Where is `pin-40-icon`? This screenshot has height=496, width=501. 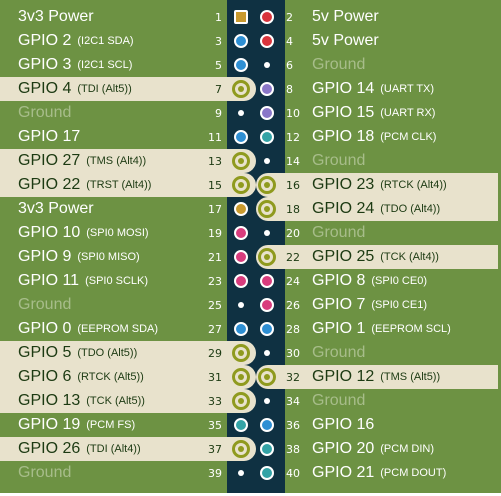 pin-40-icon is located at coordinates (267, 473).